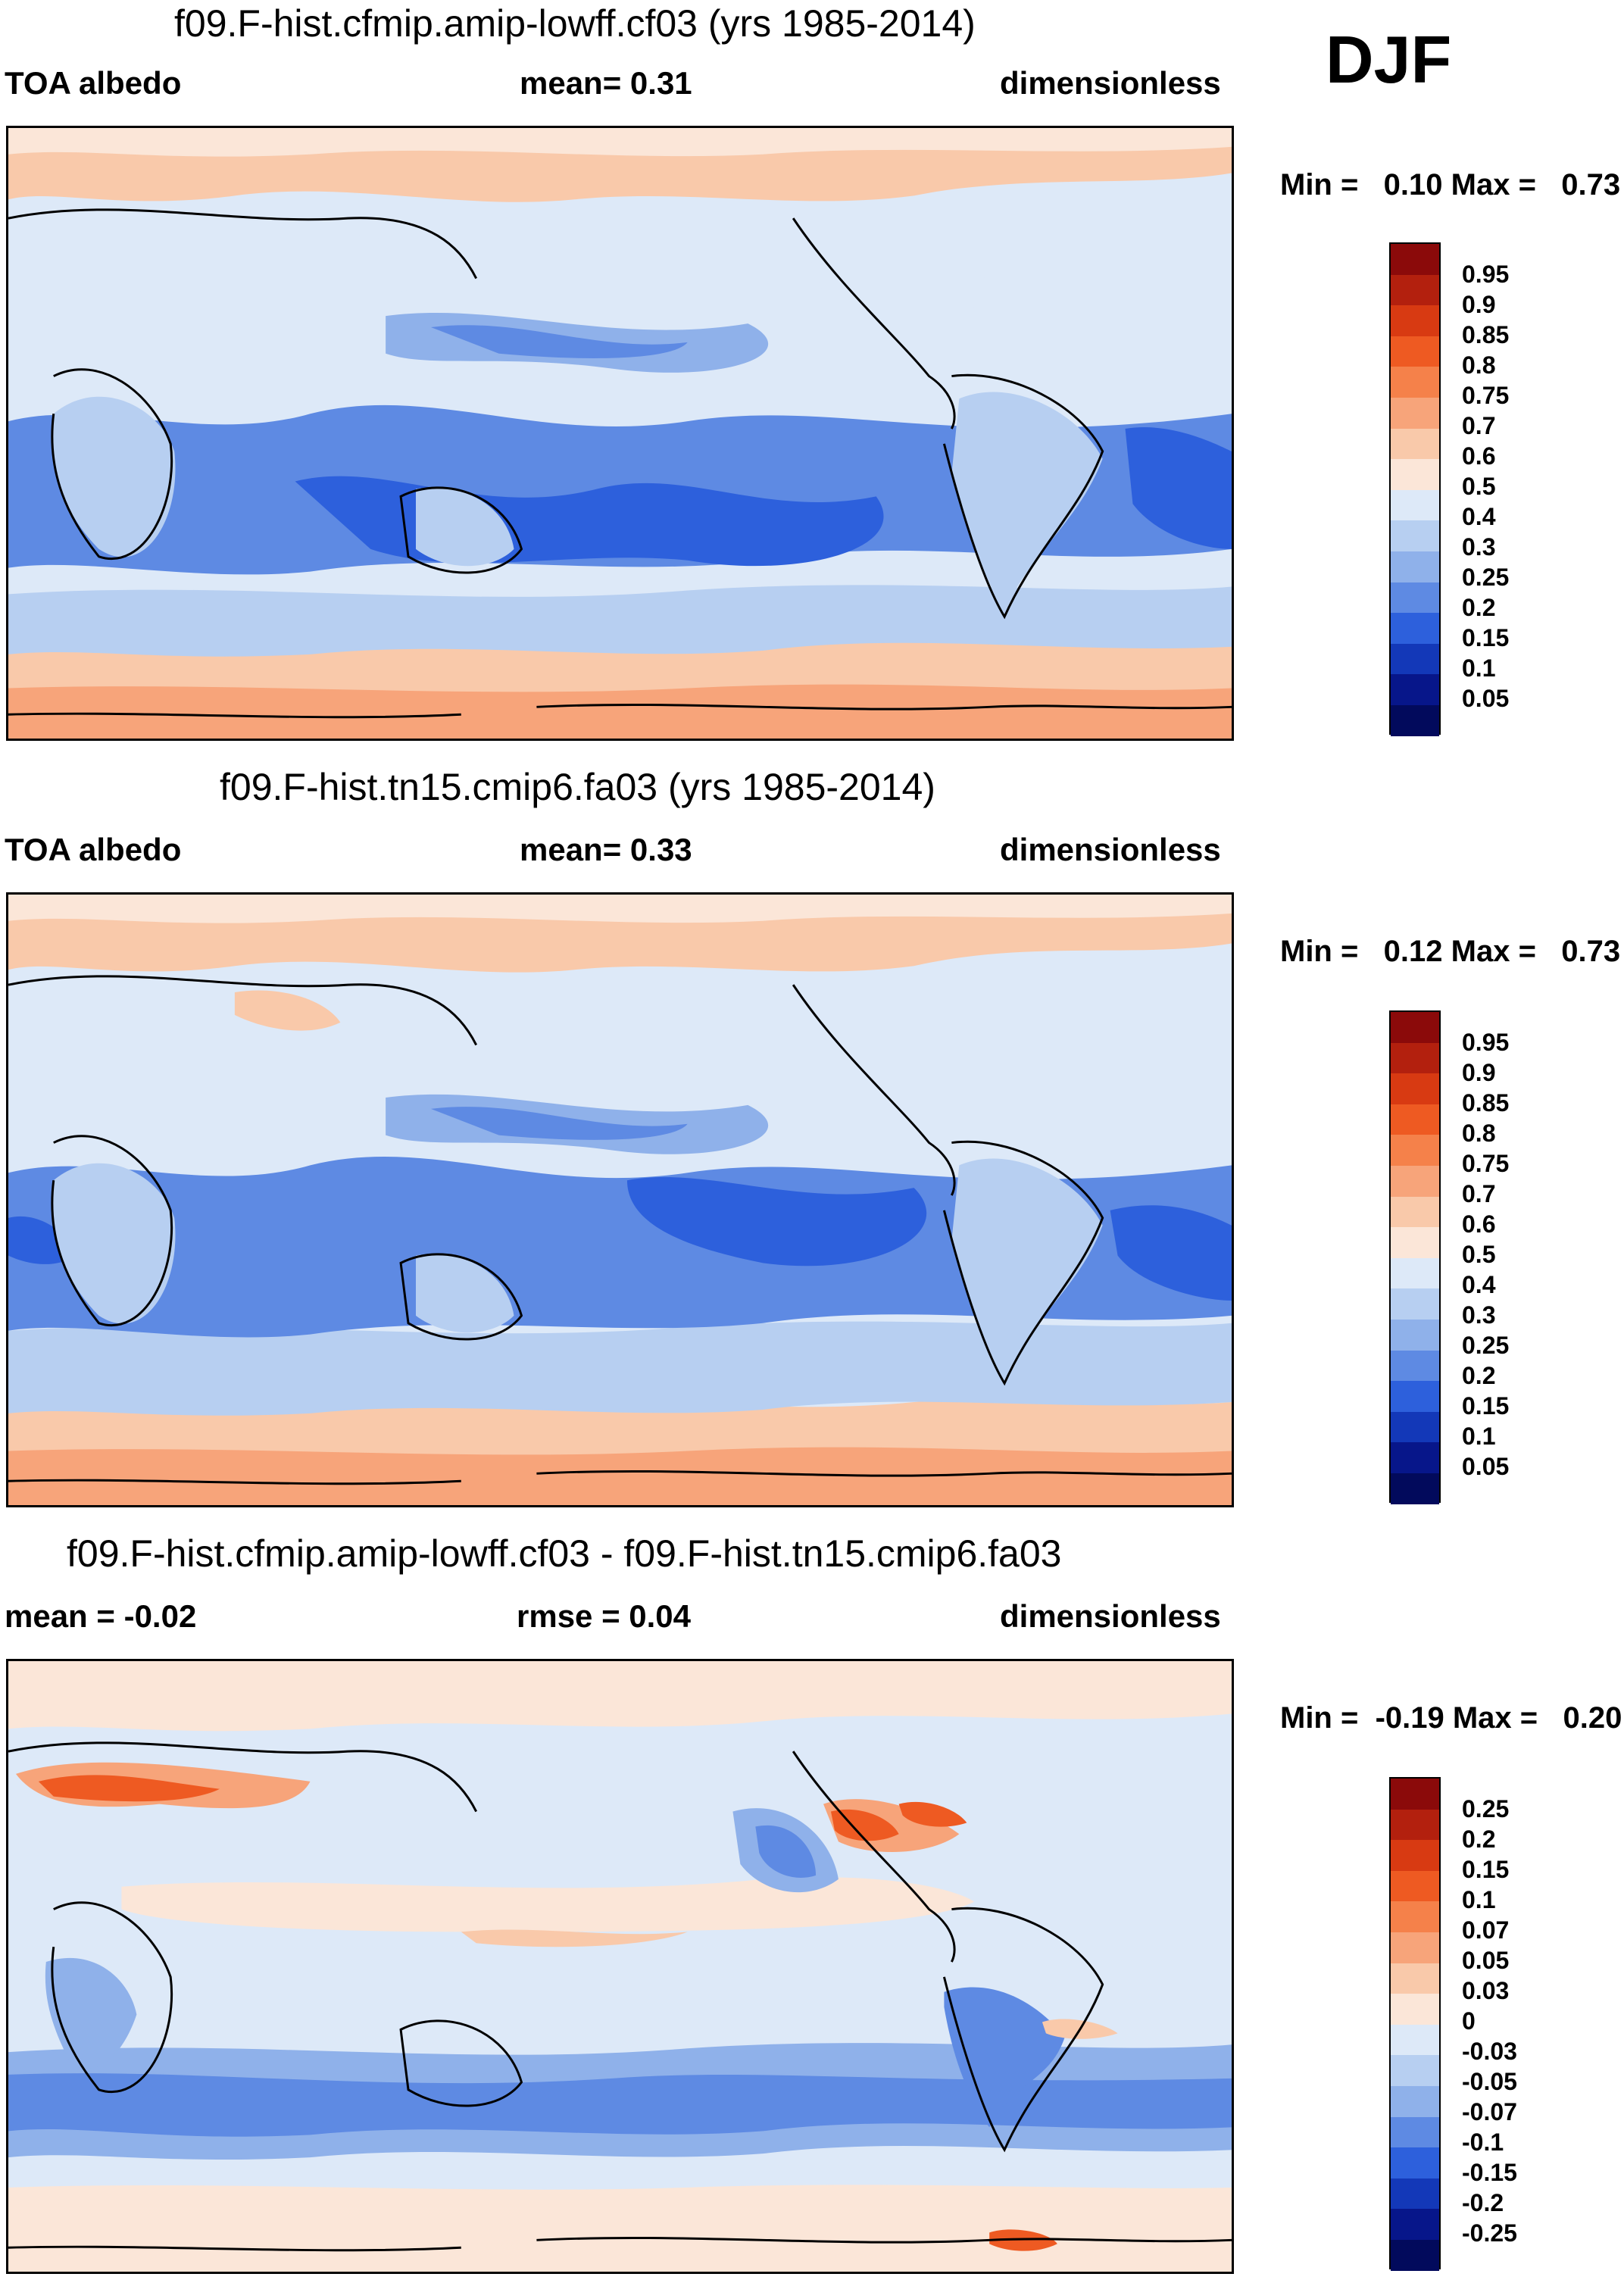  I want to click on panel-2-tick: 0.2, so click(1479, 1375).